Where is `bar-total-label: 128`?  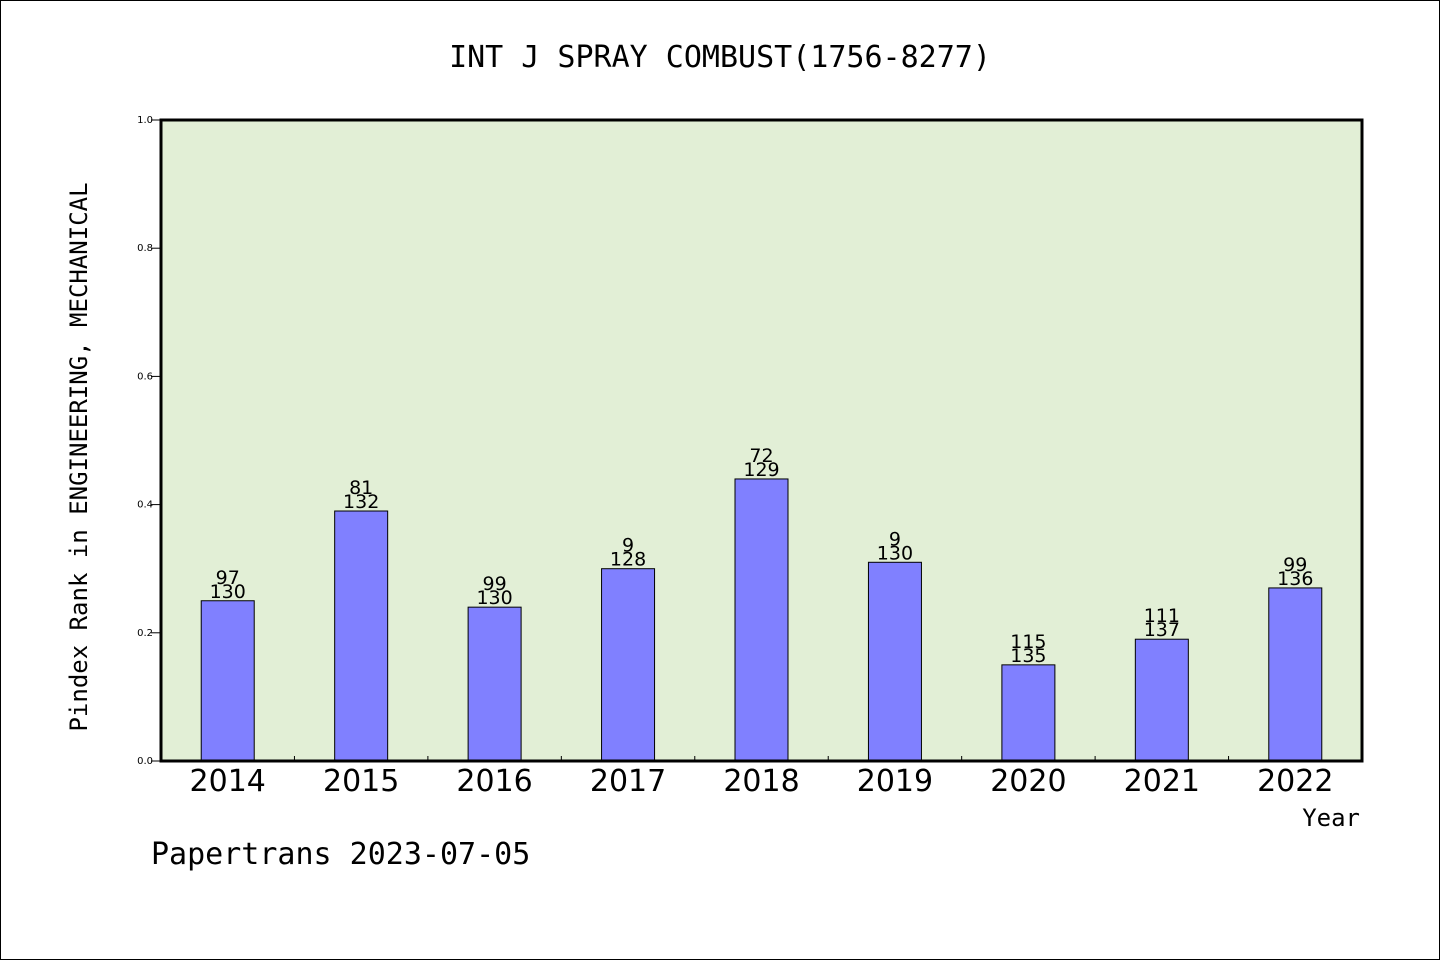
bar-total-label: 128 is located at coordinates (628, 560).